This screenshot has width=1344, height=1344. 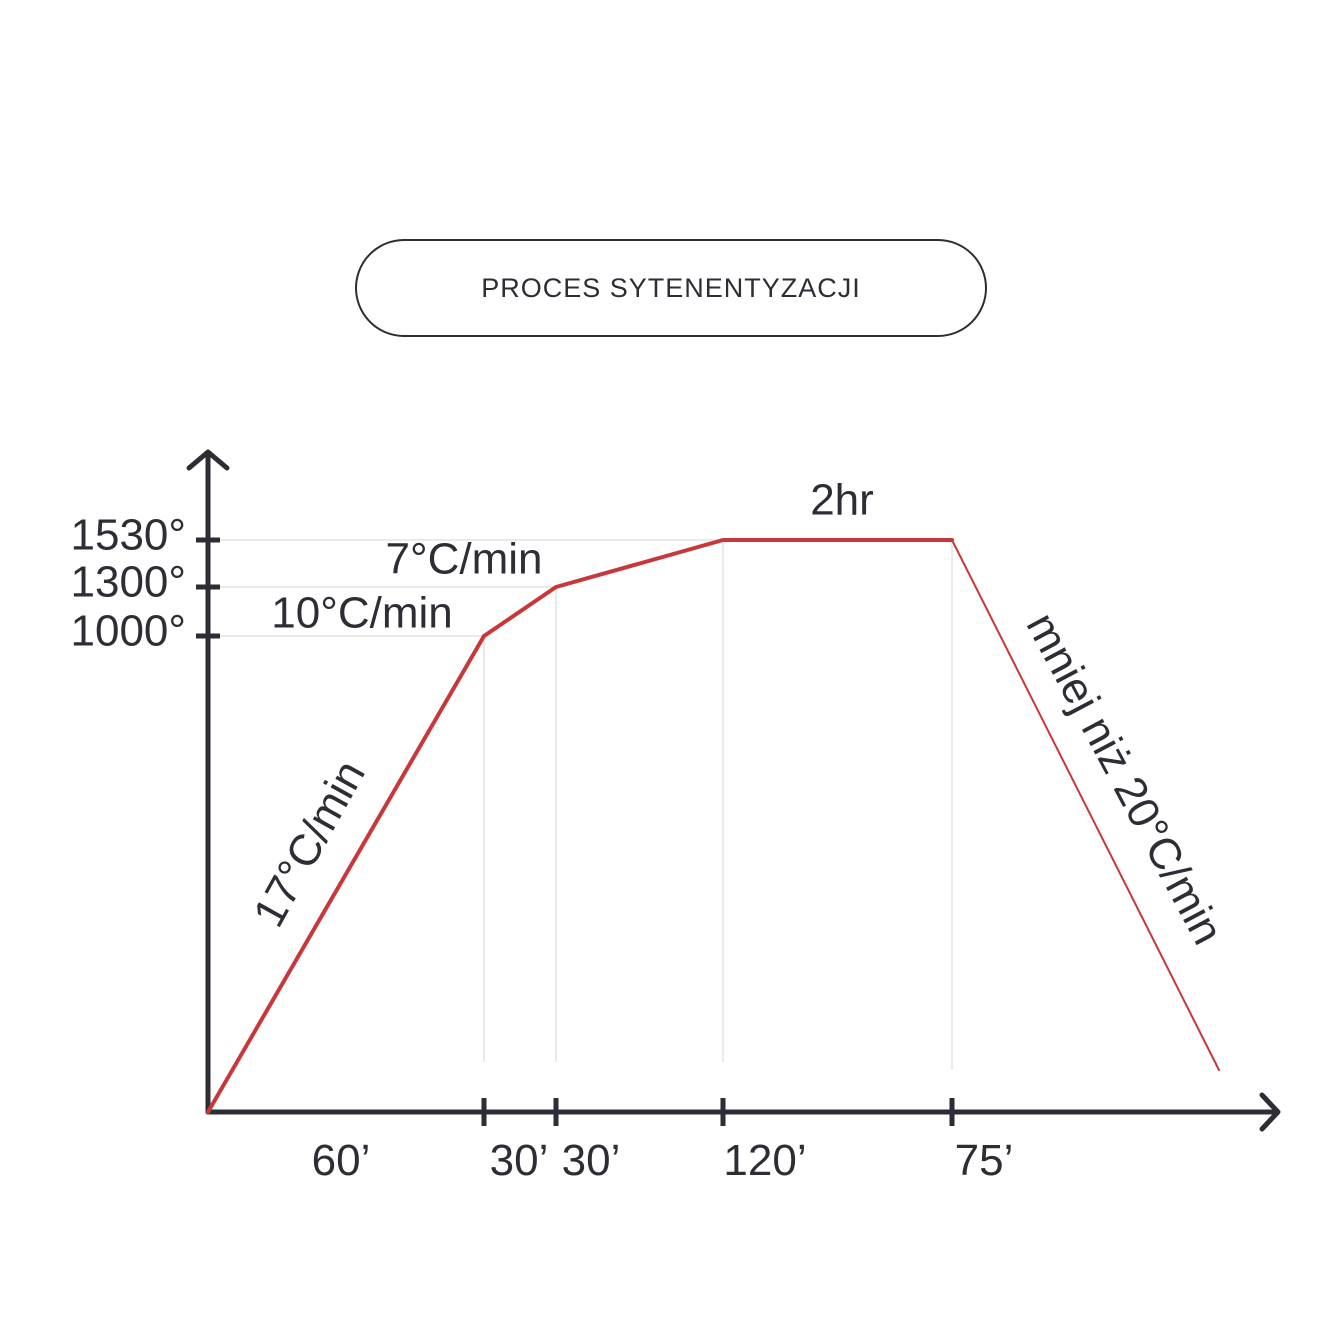 I want to click on x-tick-label: 60’, so click(x=341, y=1160).